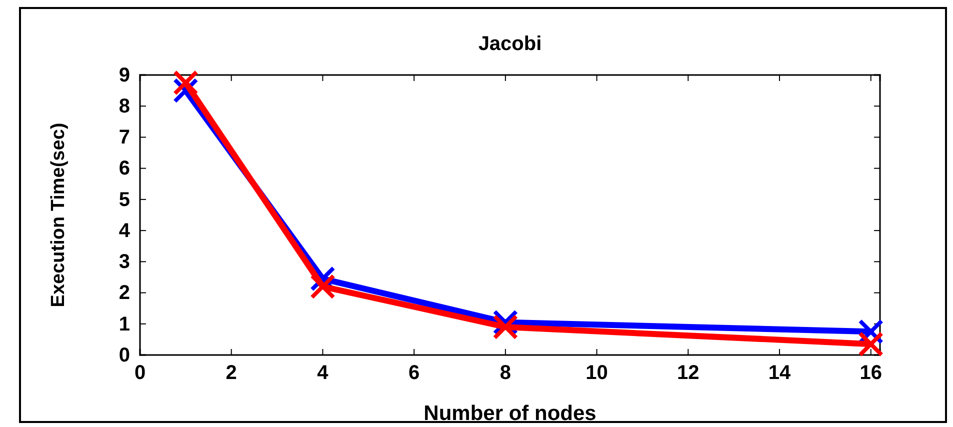 This screenshot has height=427, width=953. I want to click on y-tick-label: 0, so click(124, 355).